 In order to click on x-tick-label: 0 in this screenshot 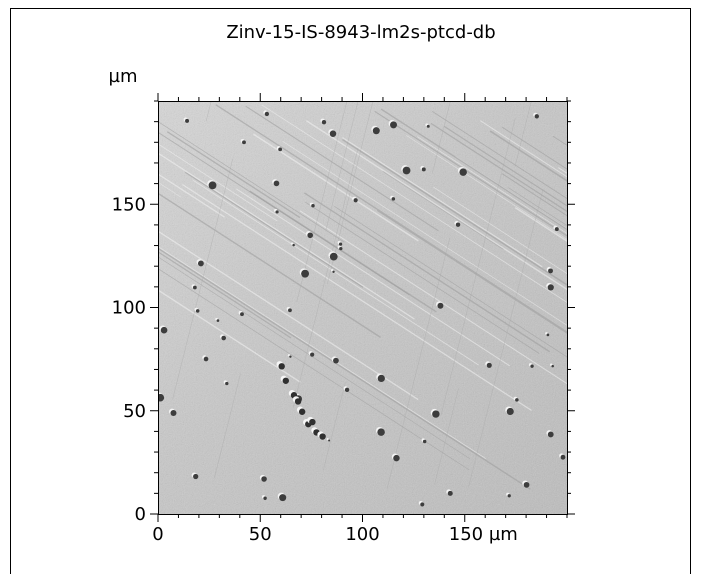, I will do `click(157, 534)`.